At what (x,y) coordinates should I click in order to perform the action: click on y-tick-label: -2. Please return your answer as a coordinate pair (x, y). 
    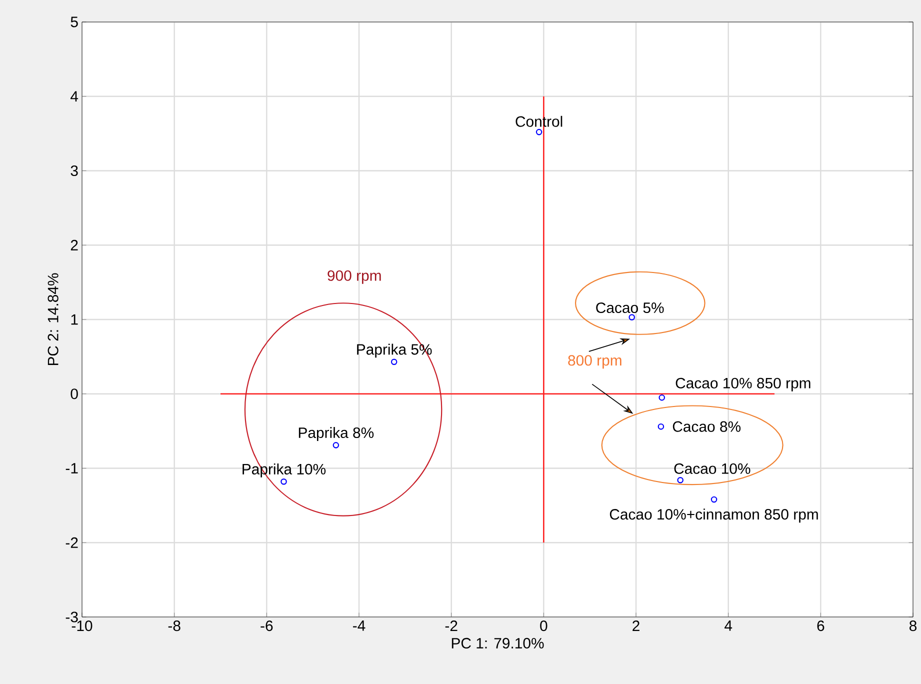
    Looking at the image, I should click on (72, 542).